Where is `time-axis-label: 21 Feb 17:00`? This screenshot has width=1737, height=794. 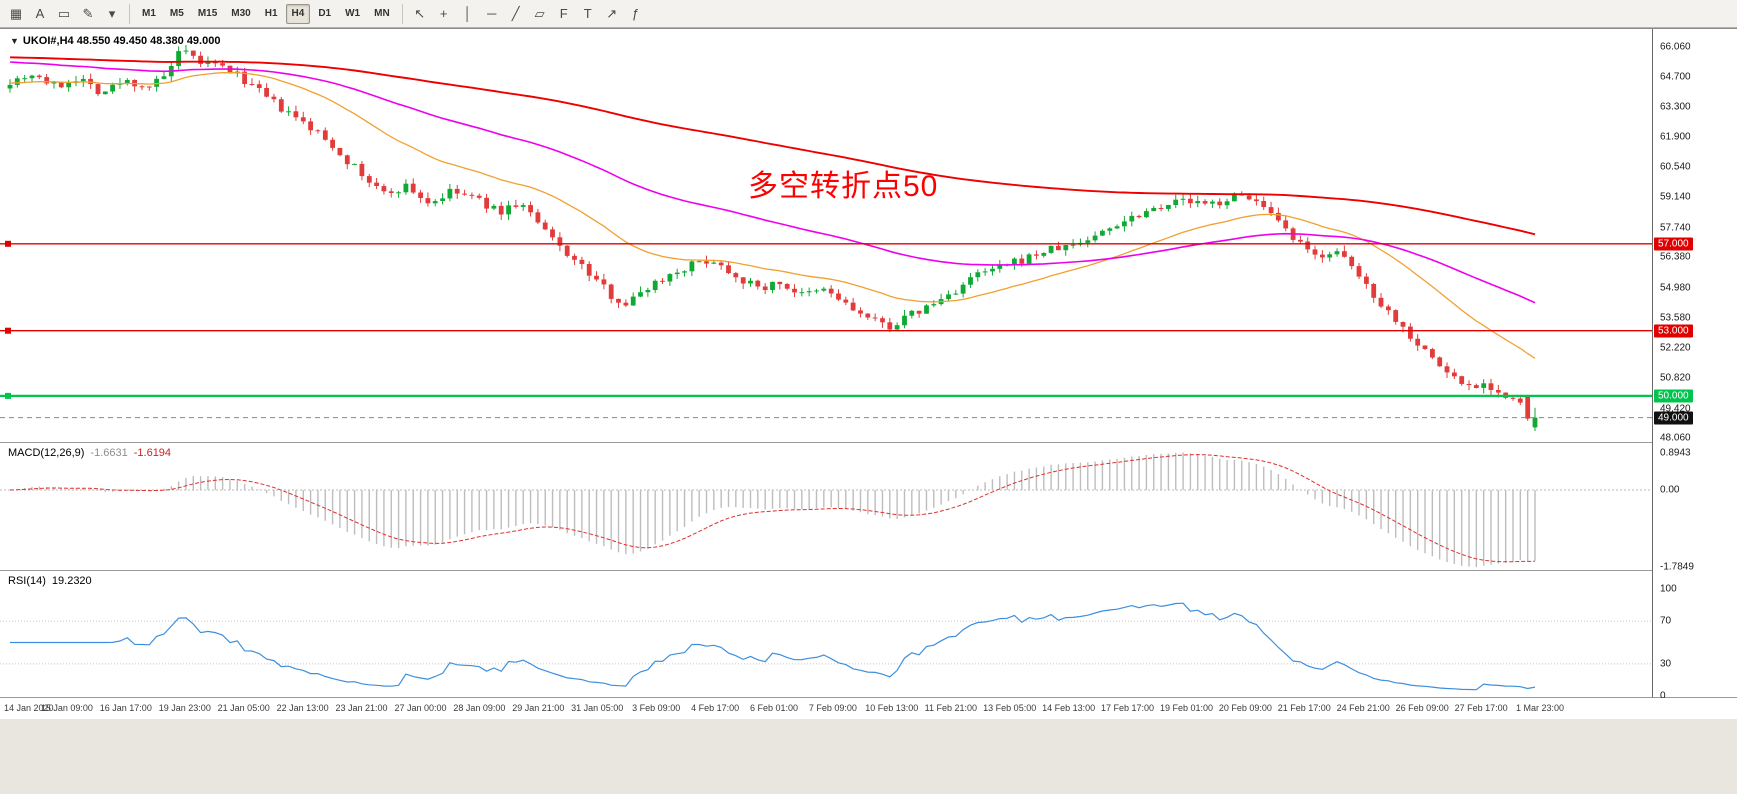
time-axis-label: 21 Feb 17:00 is located at coordinates (1304, 708).